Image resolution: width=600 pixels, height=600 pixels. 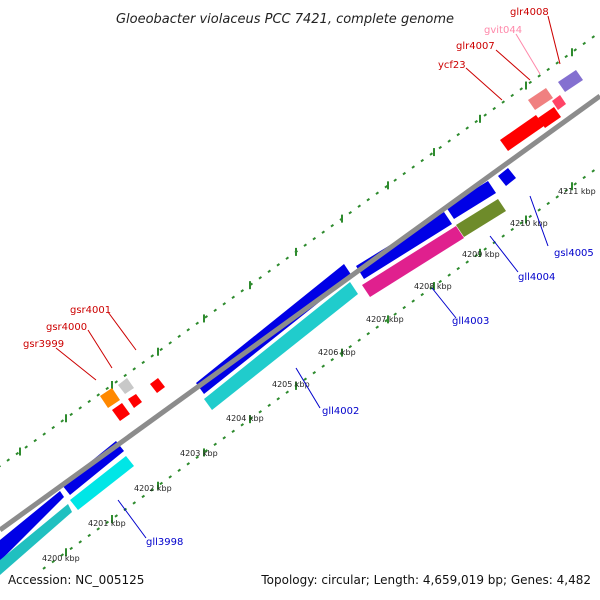 What do you see at coordinates (291, 384) in the screenshot?
I see `tick-label: 4205 kbp` at bounding box center [291, 384].